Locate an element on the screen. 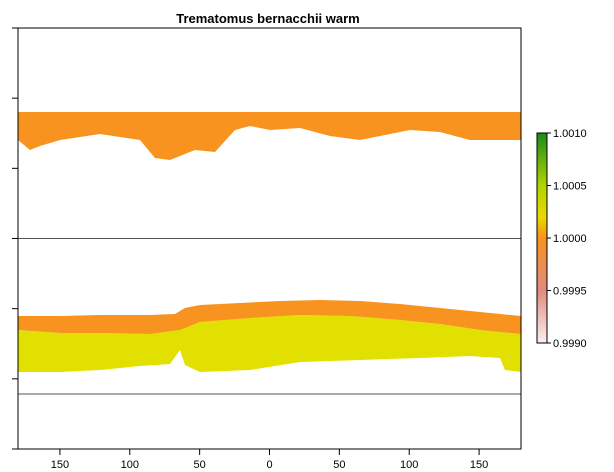  color-legend: 0.9990 0.9995 1.0000 1.0005 1.0010 is located at coordinates (561, 239).